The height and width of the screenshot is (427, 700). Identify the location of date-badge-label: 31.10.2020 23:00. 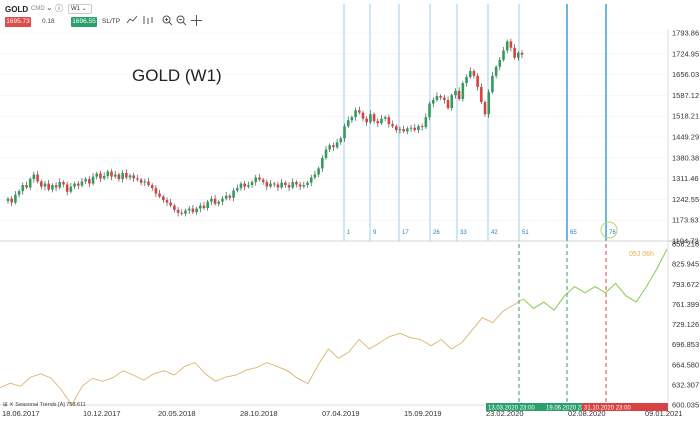
(607, 409).